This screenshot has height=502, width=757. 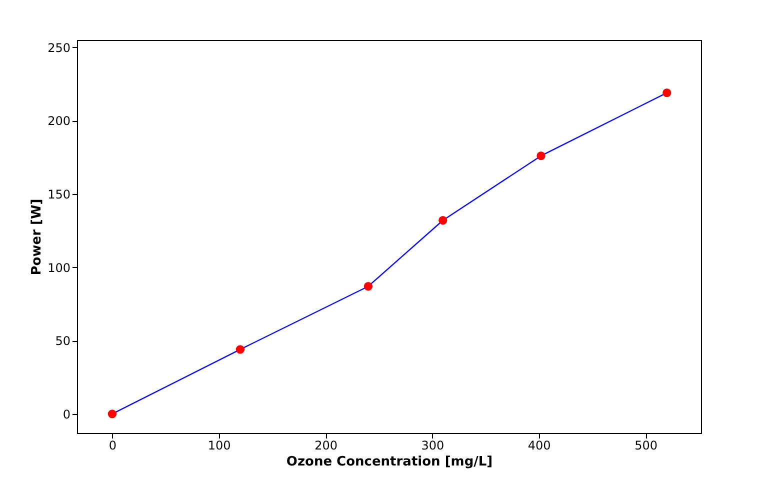 What do you see at coordinates (112, 445) in the screenshot?
I see `x-tick-label: 0` at bounding box center [112, 445].